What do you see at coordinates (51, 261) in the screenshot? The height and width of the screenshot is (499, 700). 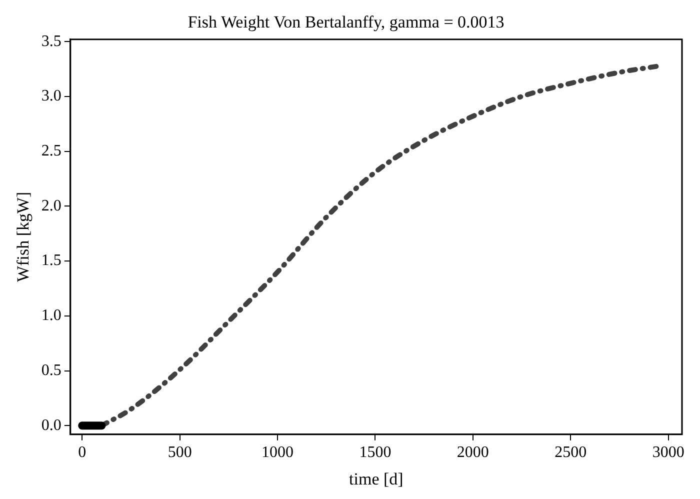 I see `y-tick-label: 1.5` at bounding box center [51, 261].